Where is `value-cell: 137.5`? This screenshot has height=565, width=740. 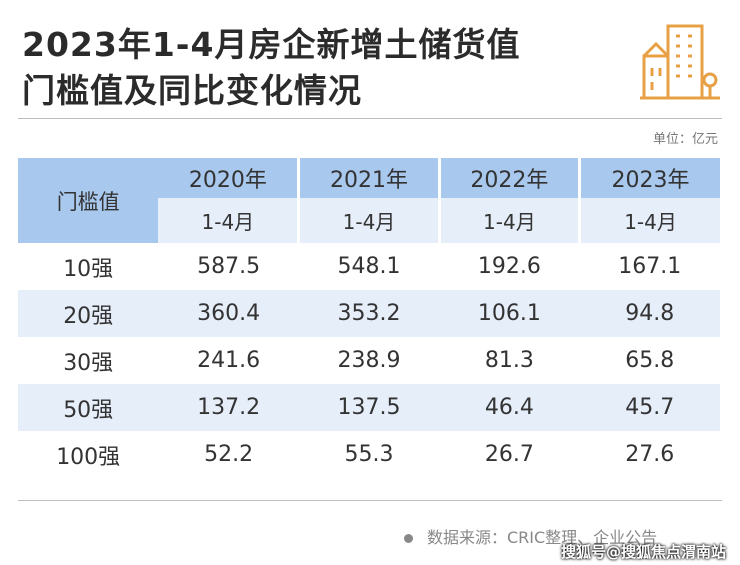
value-cell: 137.5 is located at coordinates (369, 407).